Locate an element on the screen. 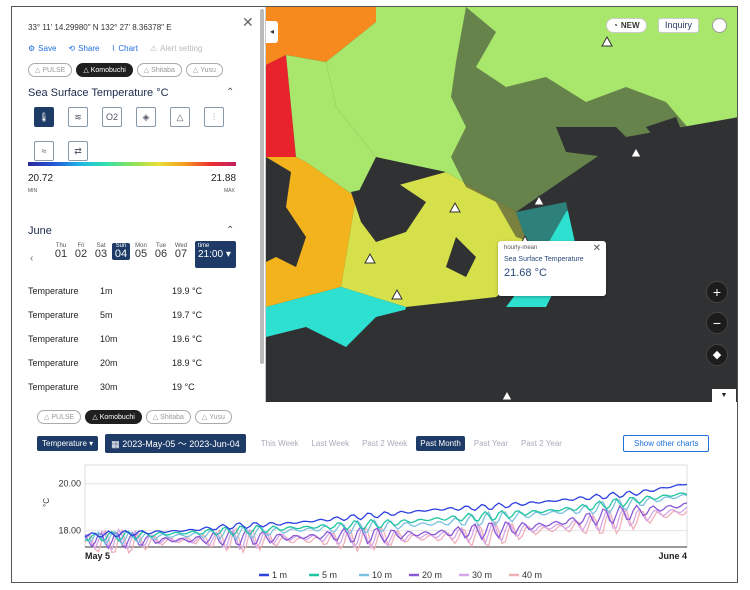  y-axis-label: °C is located at coordinates (46, 502).